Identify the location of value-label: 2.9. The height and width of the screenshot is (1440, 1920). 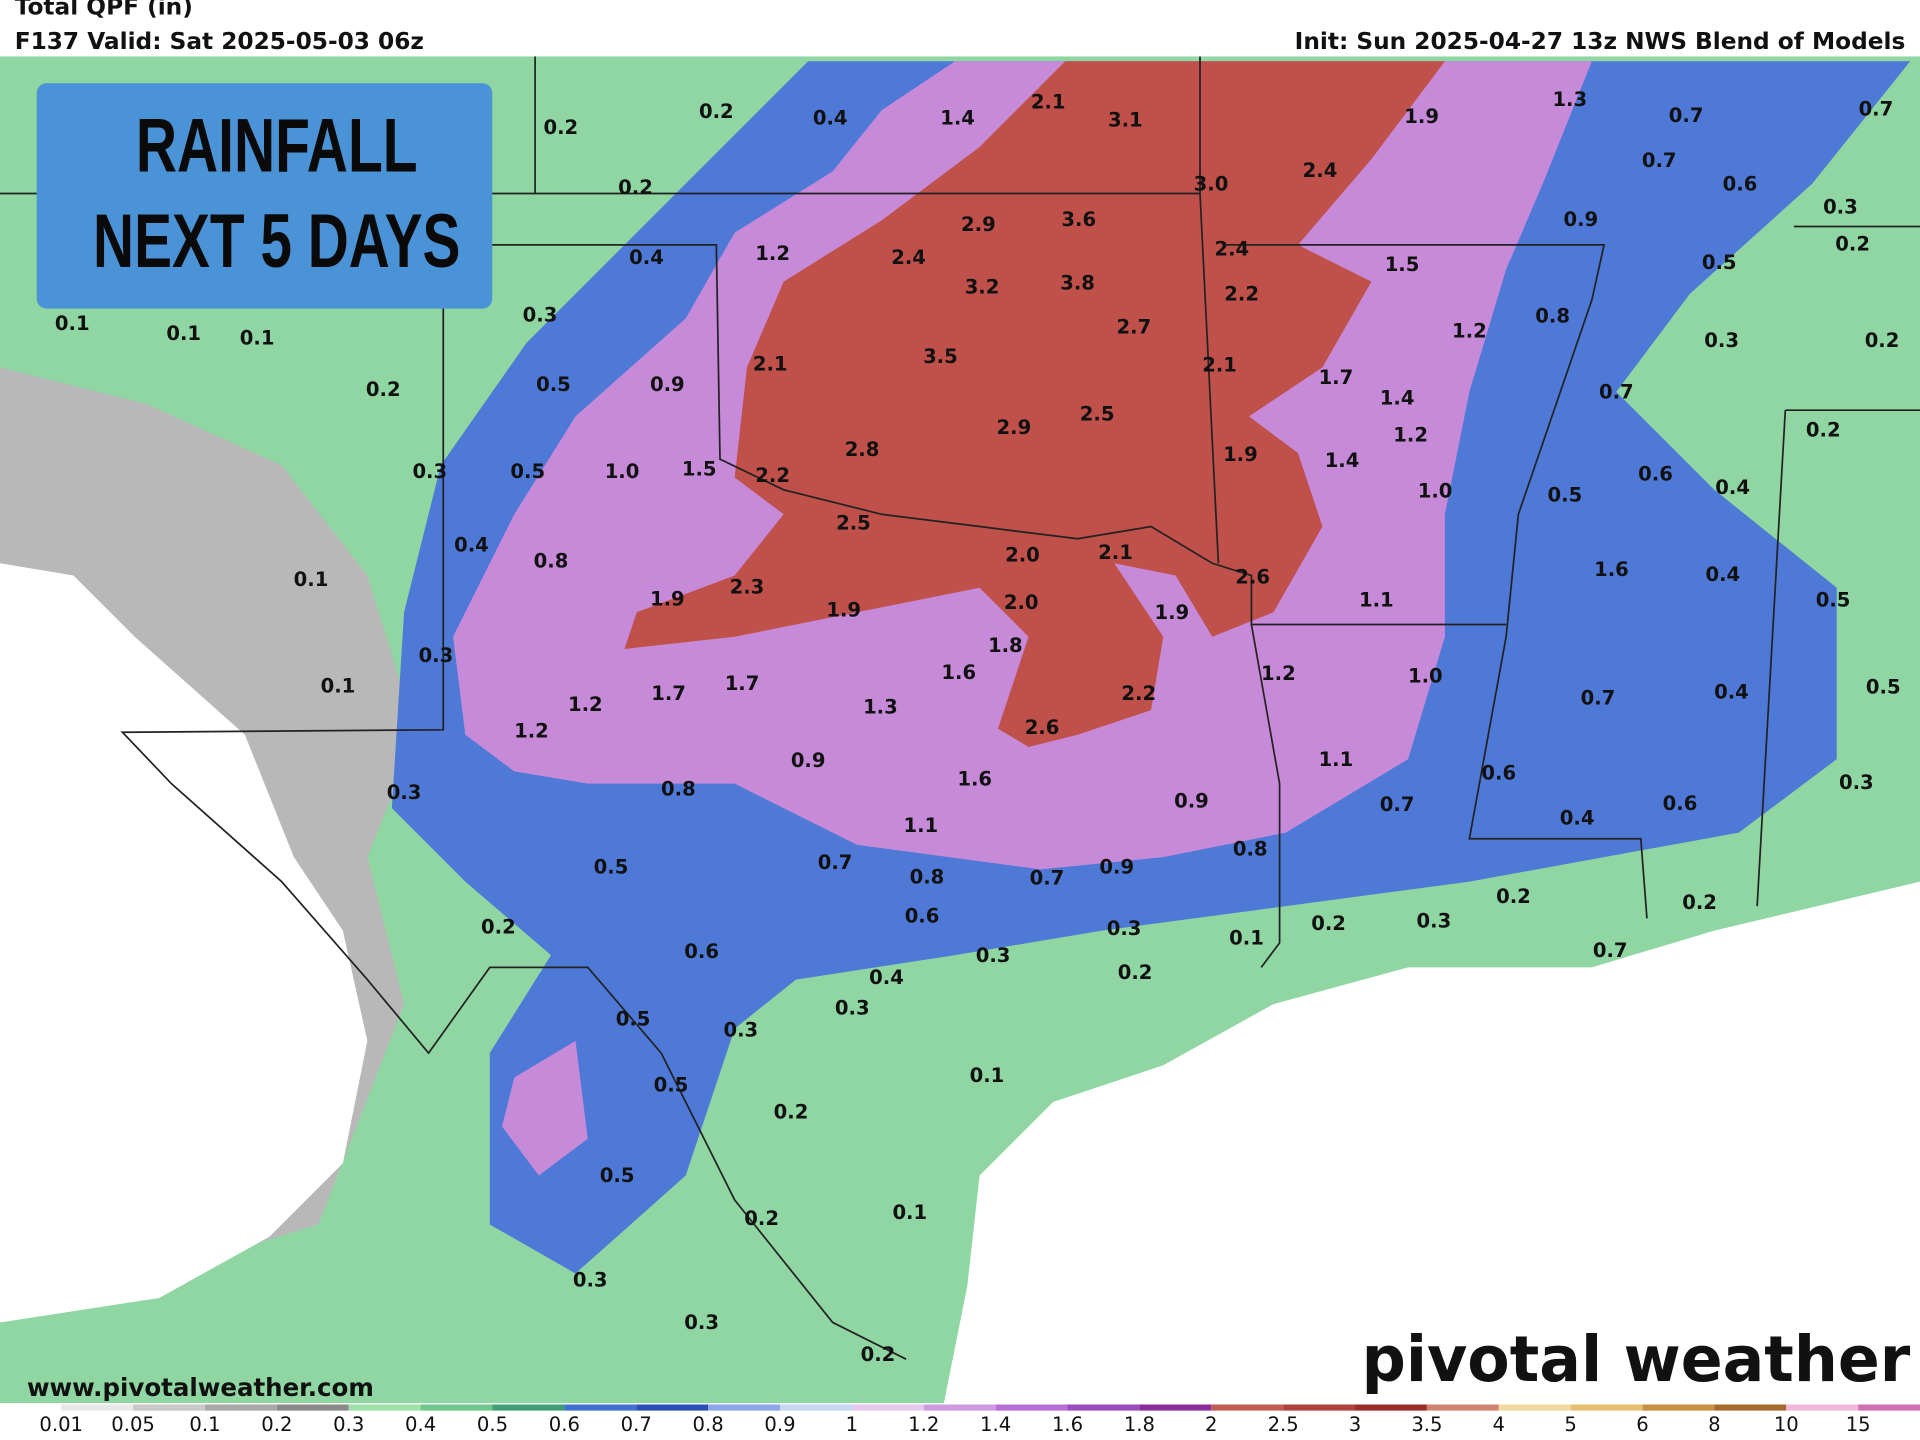
(978, 224).